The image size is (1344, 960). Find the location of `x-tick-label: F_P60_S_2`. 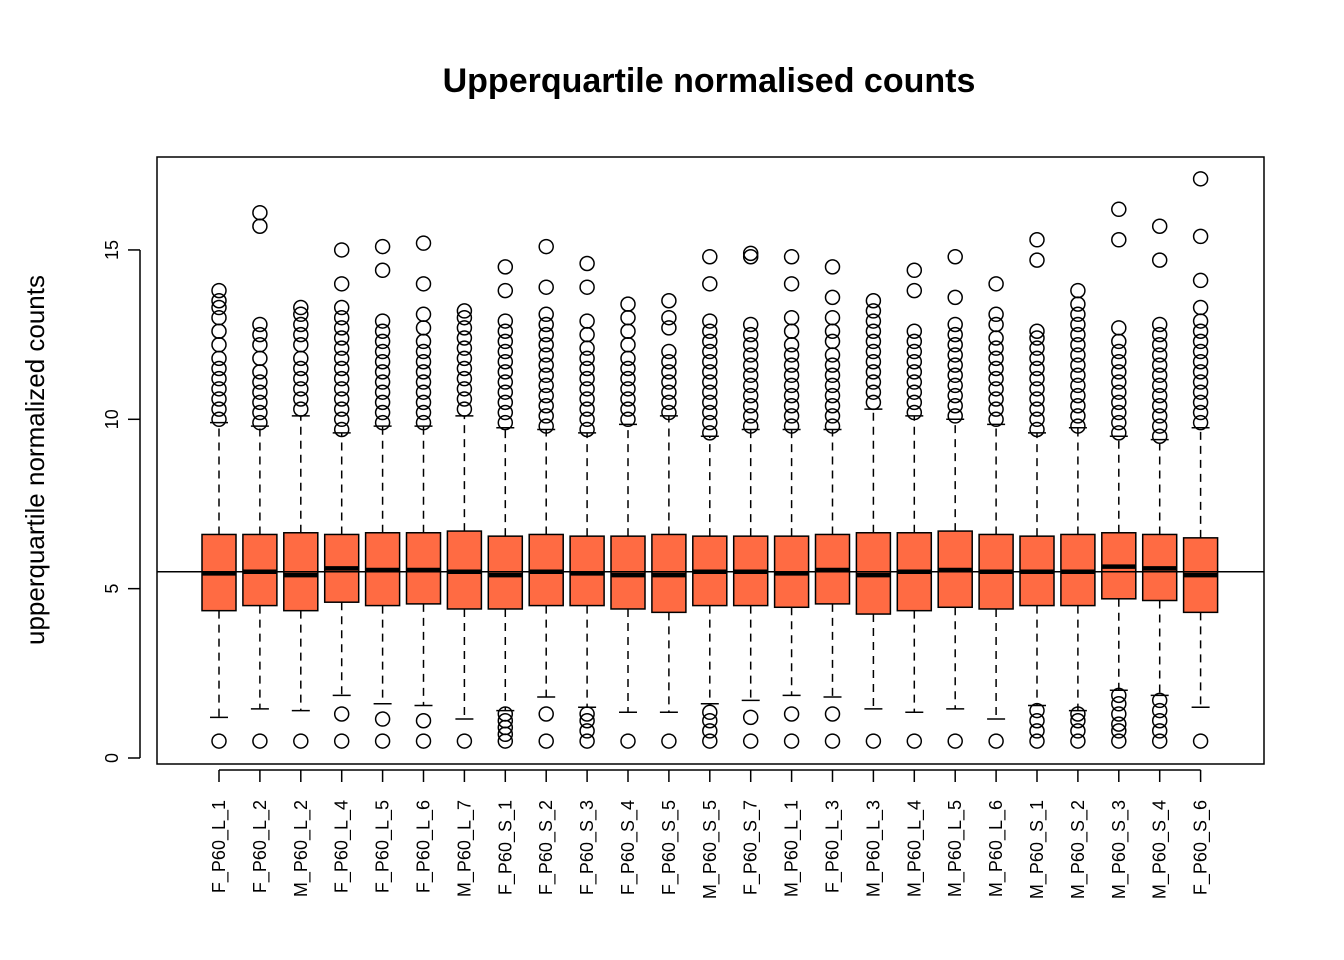

x-tick-label: F_P60_S_2 is located at coordinates (546, 847).